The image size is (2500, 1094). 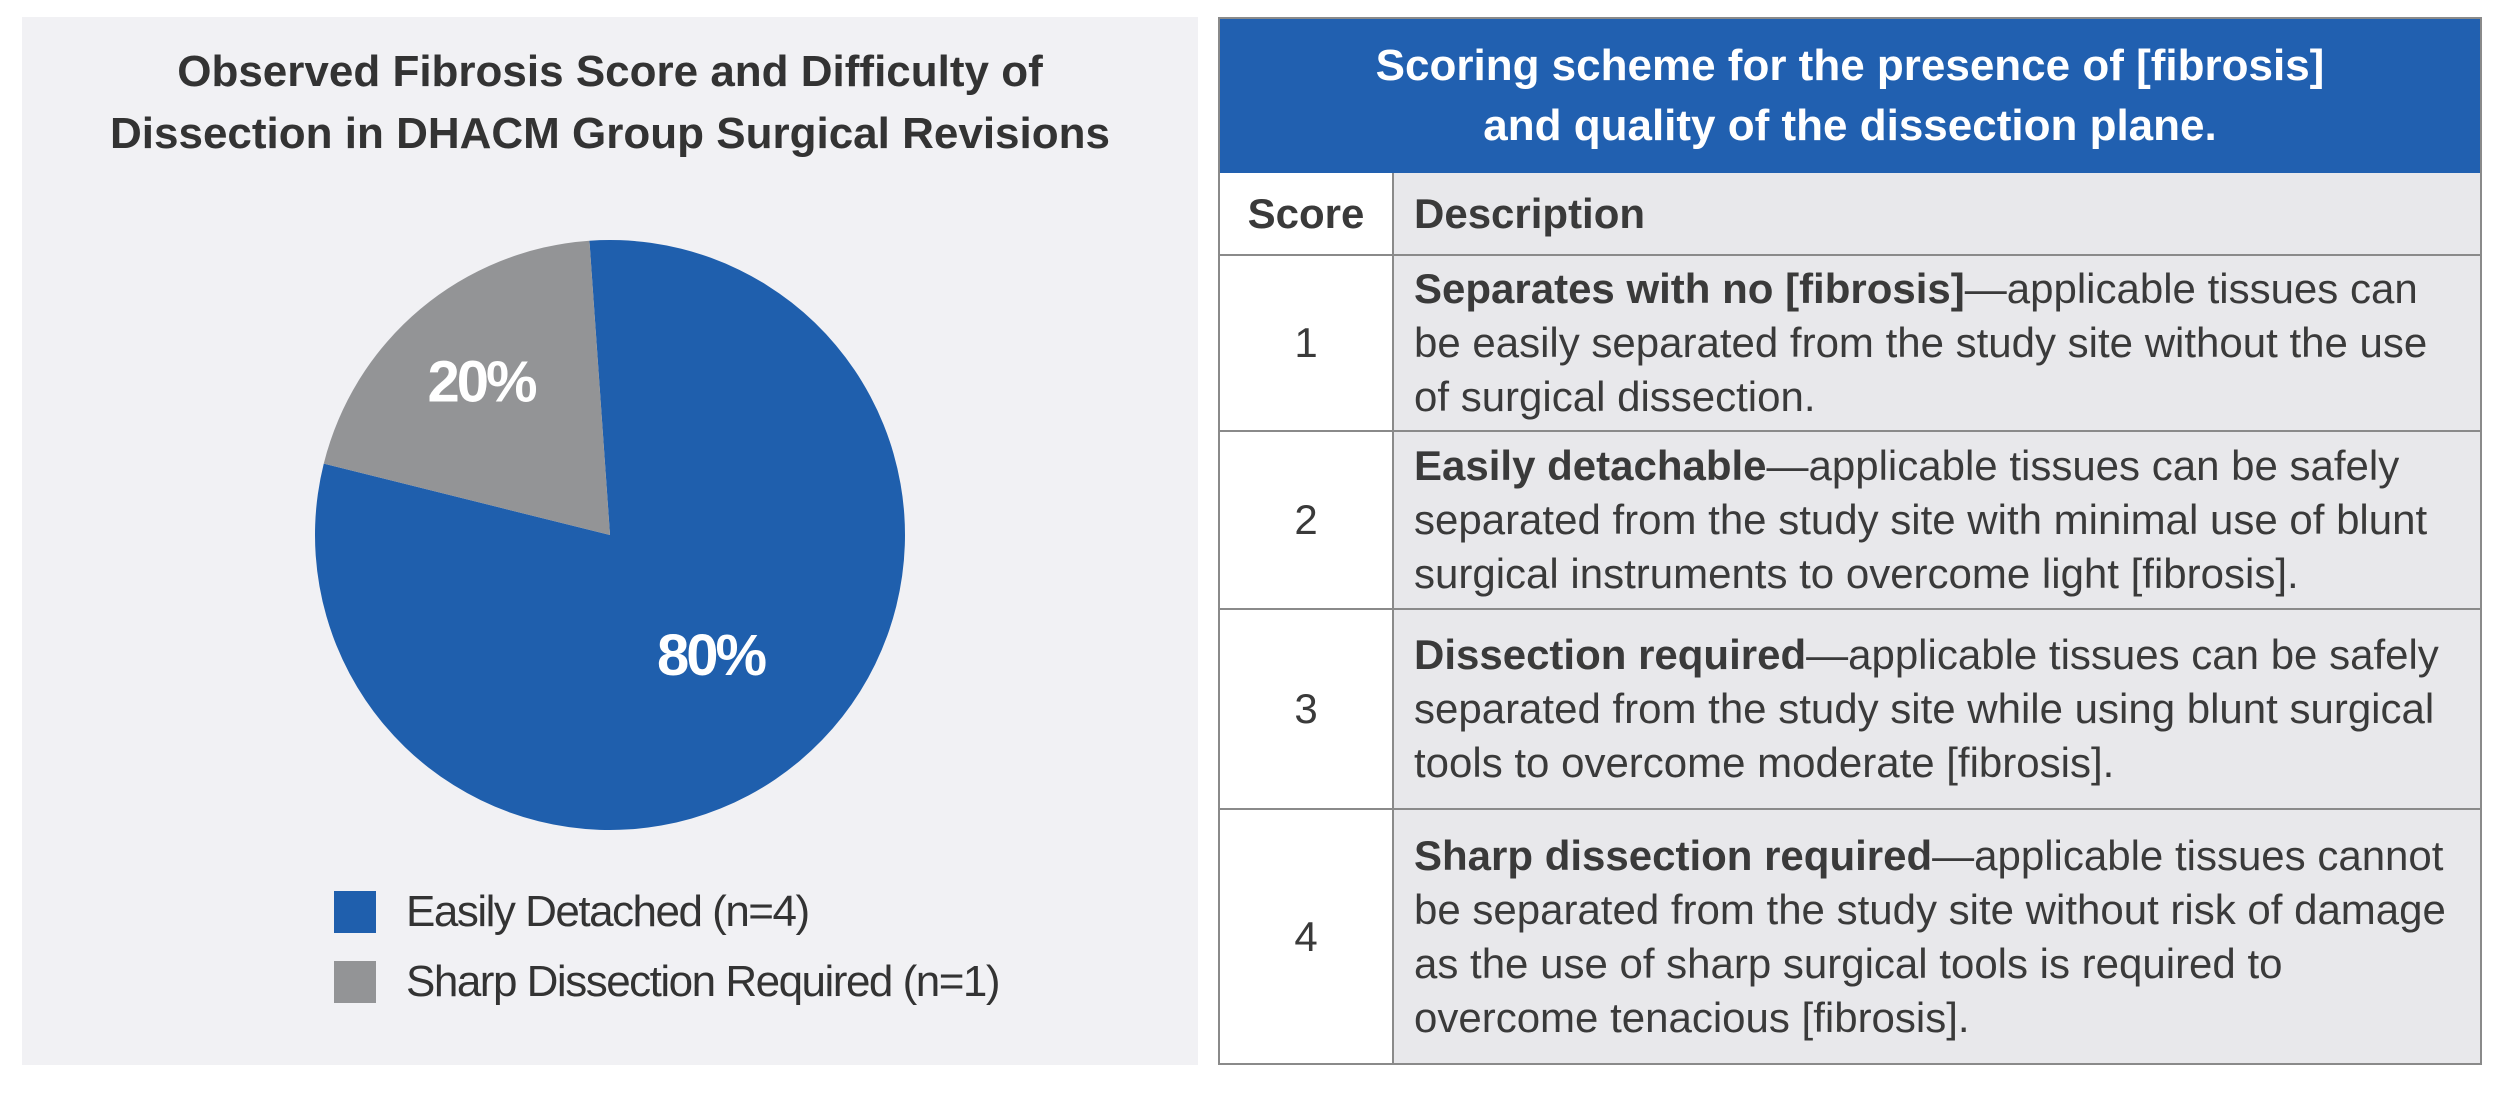 What do you see at coordinates (1307, 520) in the screenshot?
I see `score-cell: 2` at bounding box center [1307, 520].